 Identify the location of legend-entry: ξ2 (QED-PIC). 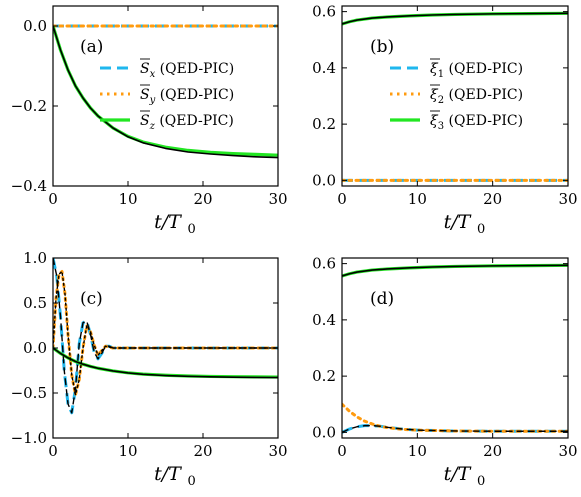
(476, 96).